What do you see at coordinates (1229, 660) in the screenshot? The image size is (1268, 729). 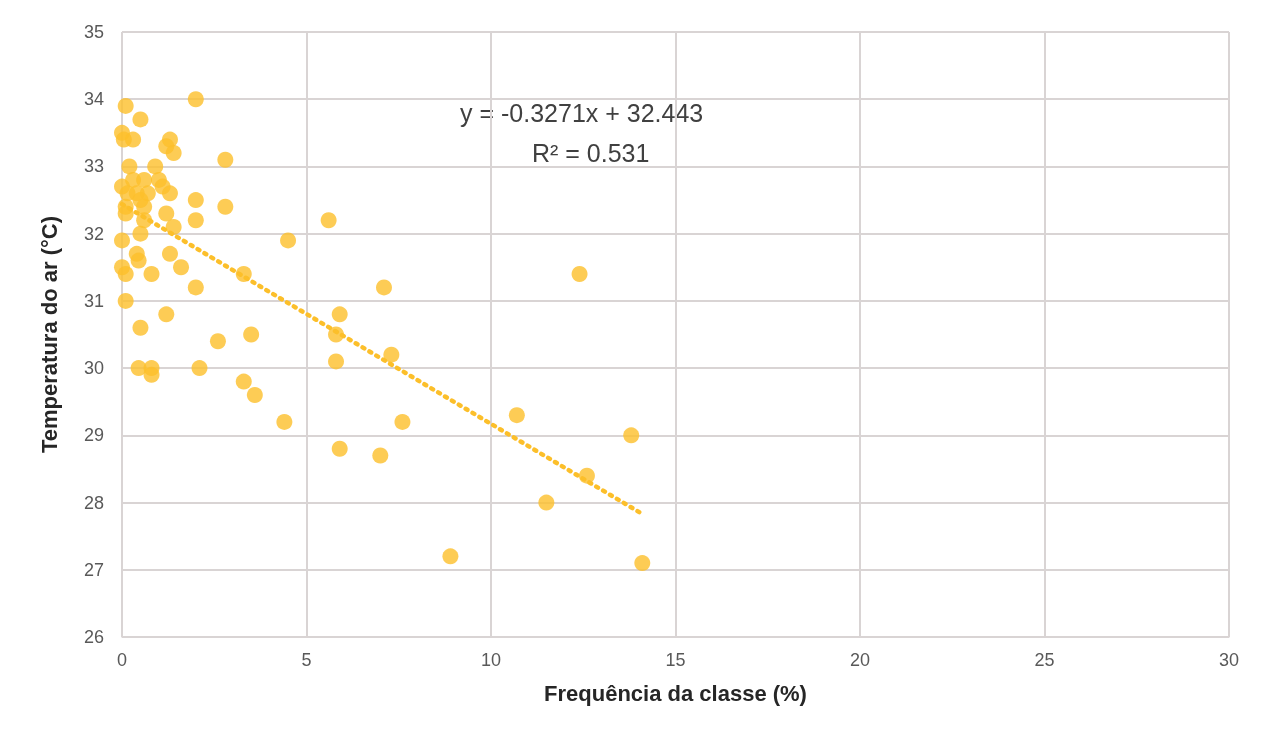 I see `x-tick-label: 30` at bounding box center [1229, 660].